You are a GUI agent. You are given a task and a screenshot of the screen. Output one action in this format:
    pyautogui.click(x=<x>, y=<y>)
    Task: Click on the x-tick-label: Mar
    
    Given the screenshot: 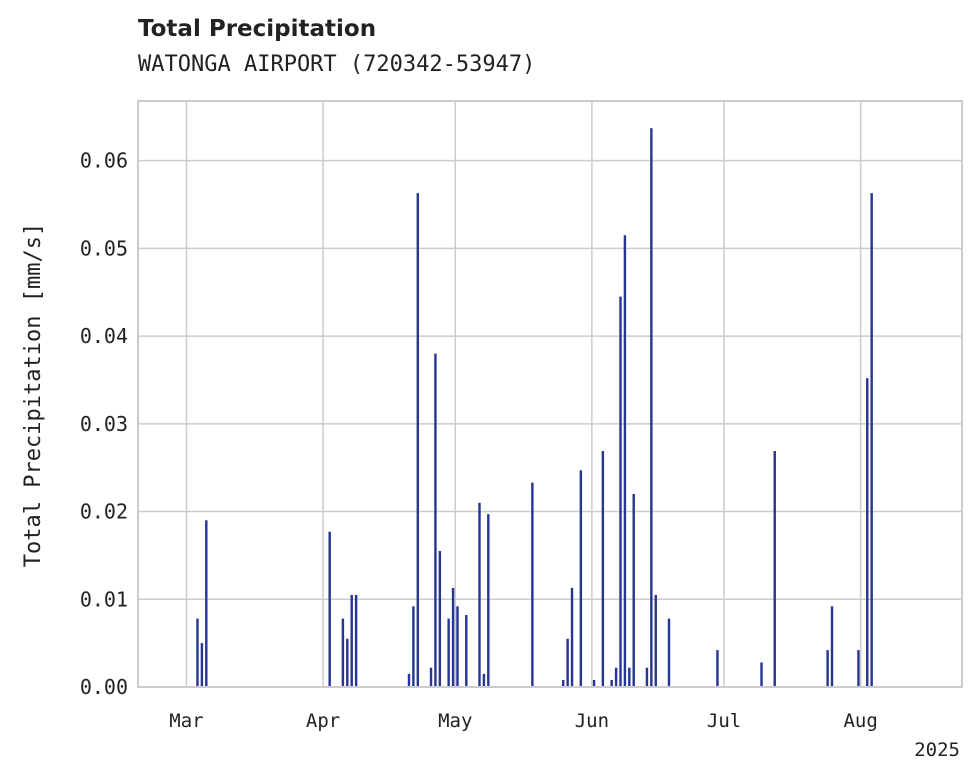 What is the action you would take?
    pyautogui.click(x=186, y=721)
    